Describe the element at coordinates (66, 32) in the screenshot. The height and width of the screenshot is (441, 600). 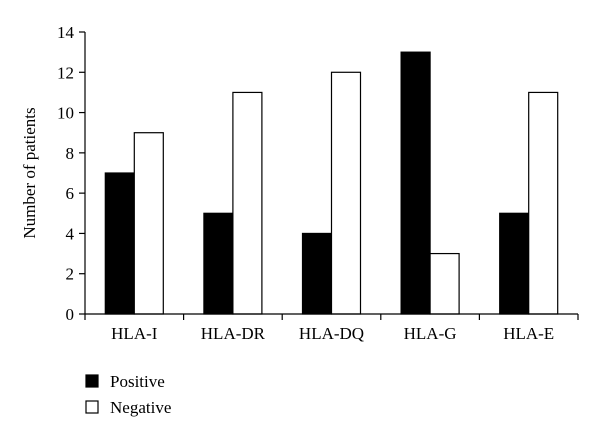
I see `y-tick-label: 14` at that location.